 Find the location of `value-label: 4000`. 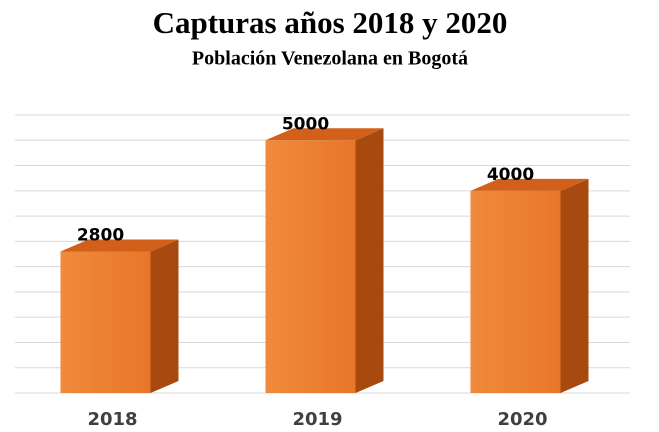

value-label: 4000 is located at coordinates (510, 175).